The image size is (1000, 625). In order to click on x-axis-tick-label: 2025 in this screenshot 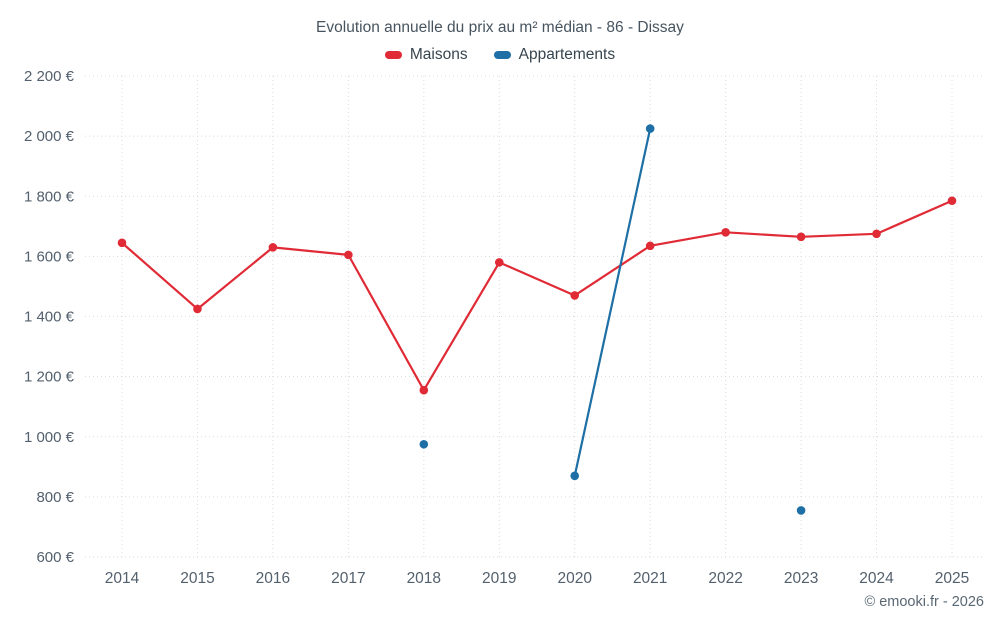, I will do `click(952, 578)`.